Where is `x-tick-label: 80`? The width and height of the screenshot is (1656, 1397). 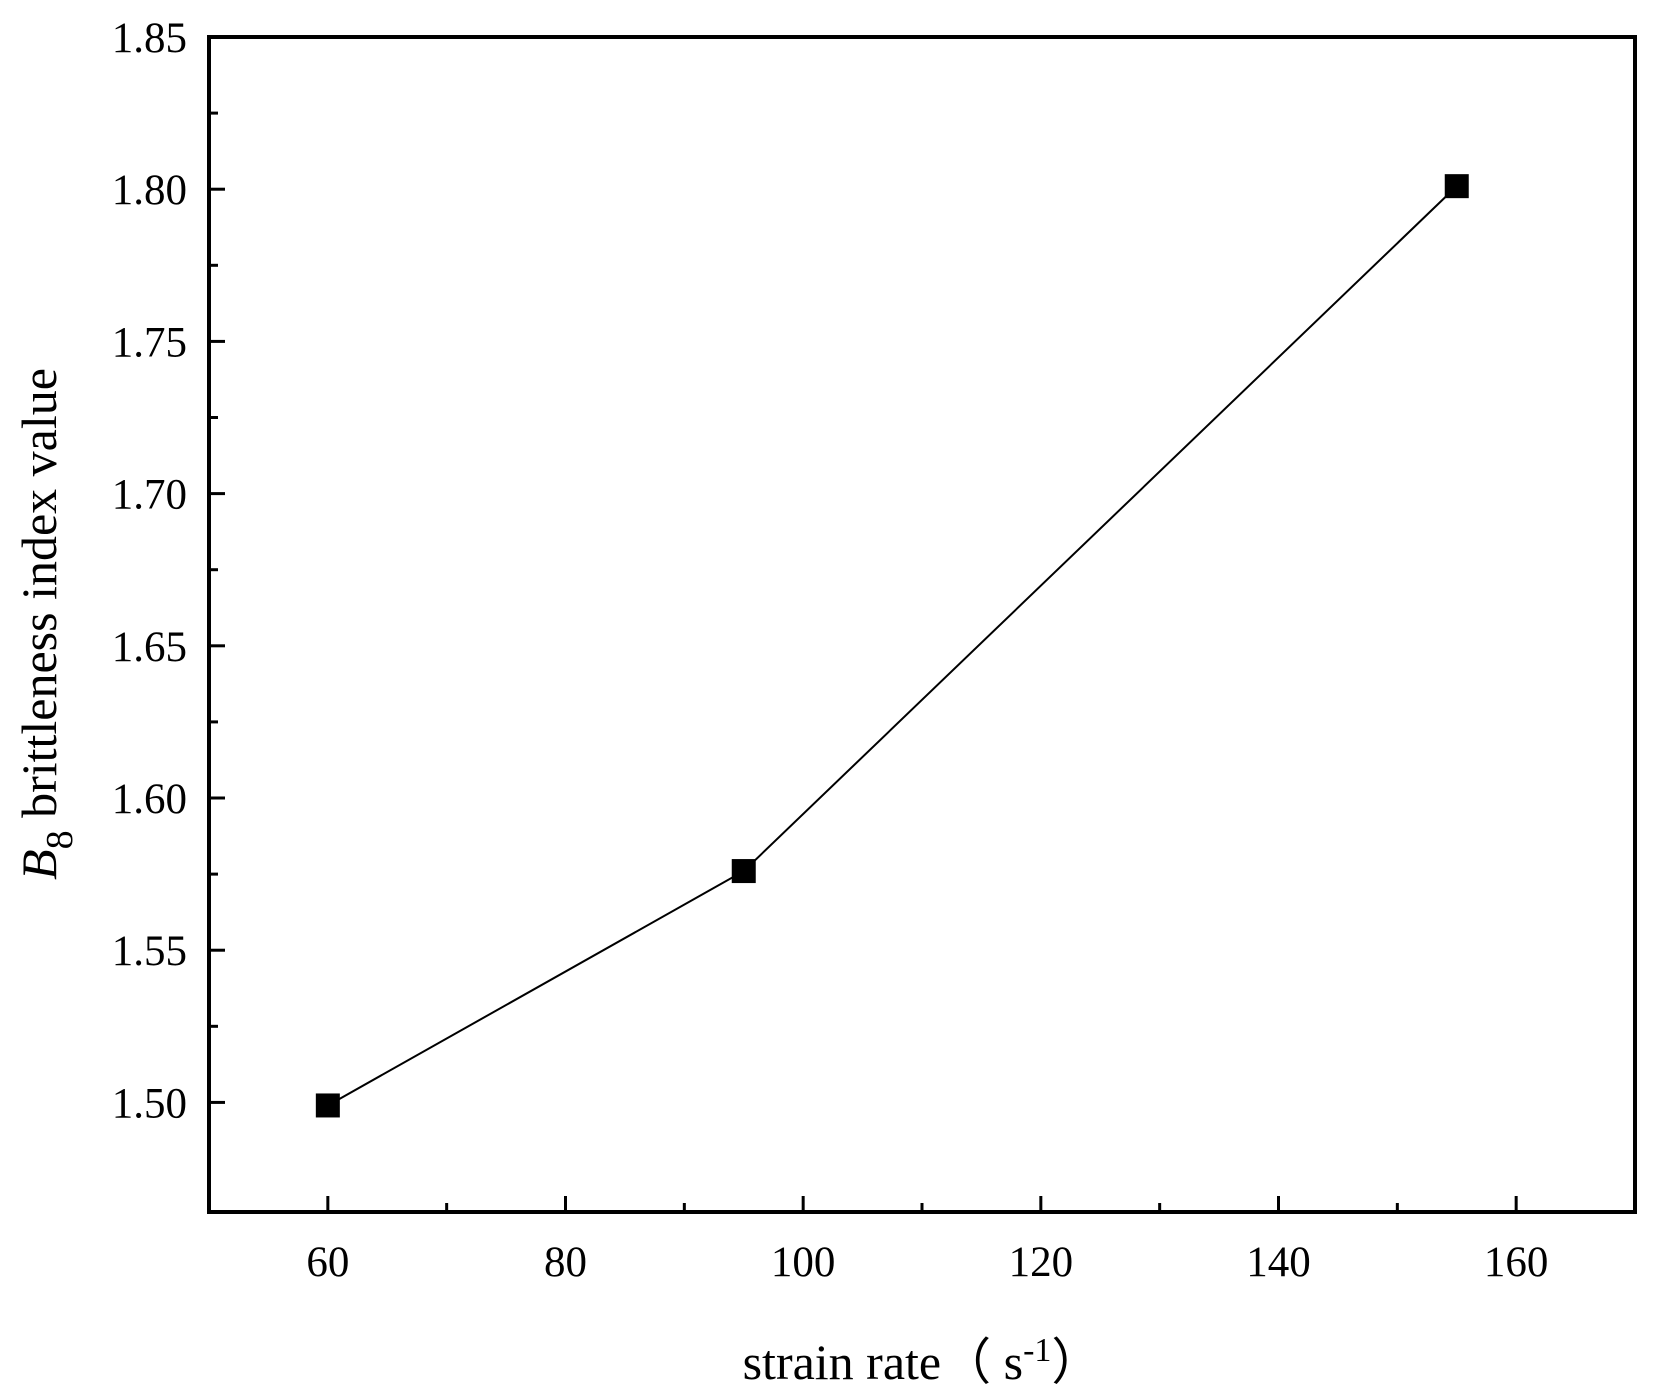 x-tick-label: 80 is located at coordinates (565, 1262).